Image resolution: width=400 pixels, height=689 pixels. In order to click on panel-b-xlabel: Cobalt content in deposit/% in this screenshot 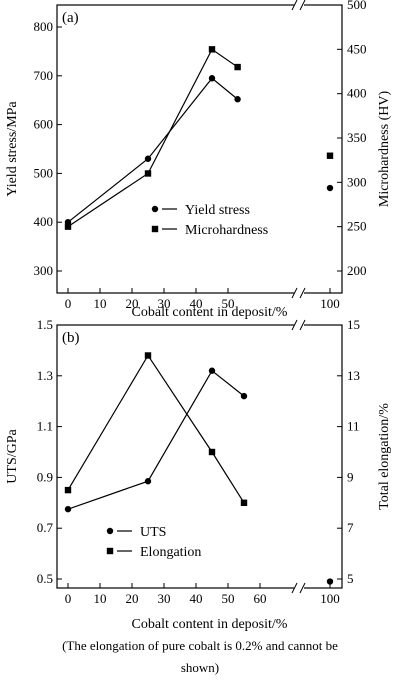, I will do `click(210, 624)`.